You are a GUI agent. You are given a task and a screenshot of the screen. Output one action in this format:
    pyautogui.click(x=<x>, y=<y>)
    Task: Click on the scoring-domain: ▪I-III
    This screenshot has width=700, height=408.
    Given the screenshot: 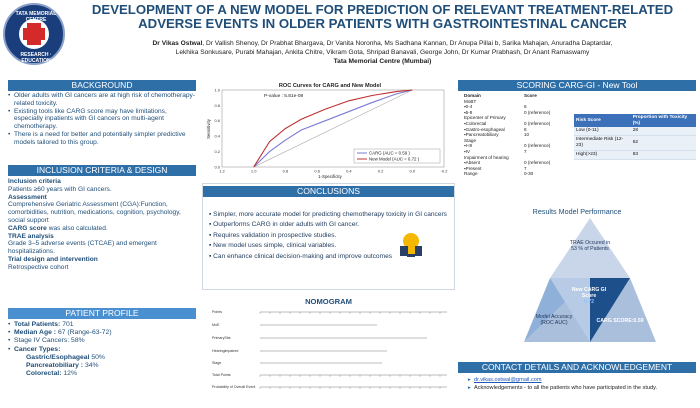 What is the action you would take?
    pyautogui.click(x=468, y=146)
    